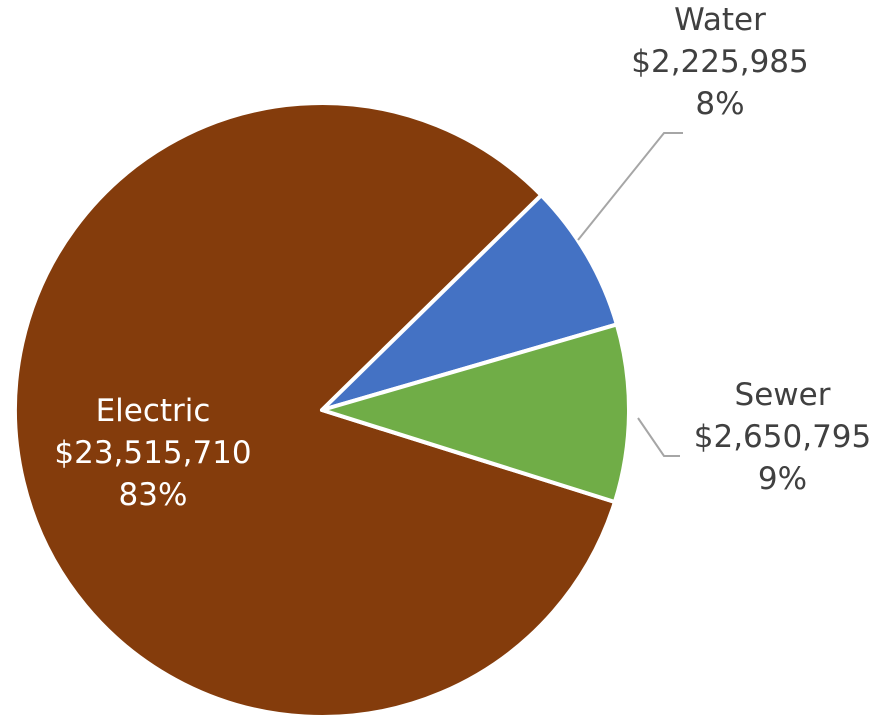 Image resolution: width=891 pixels, height=721 pixels. I want to click on data-label-water-name: Water, so click(720, 20).